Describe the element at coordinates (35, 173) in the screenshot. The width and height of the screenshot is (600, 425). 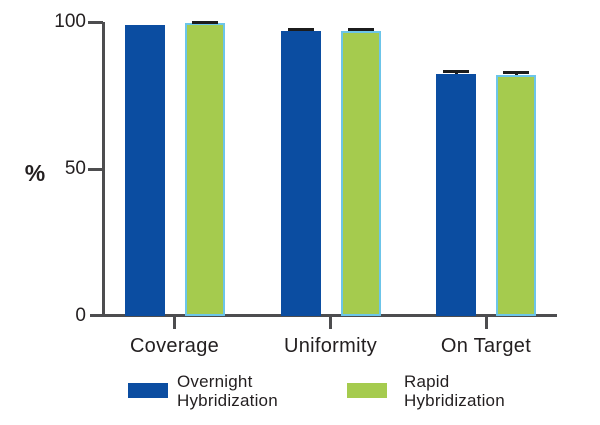
I see `y-axis-label: %` at that location.